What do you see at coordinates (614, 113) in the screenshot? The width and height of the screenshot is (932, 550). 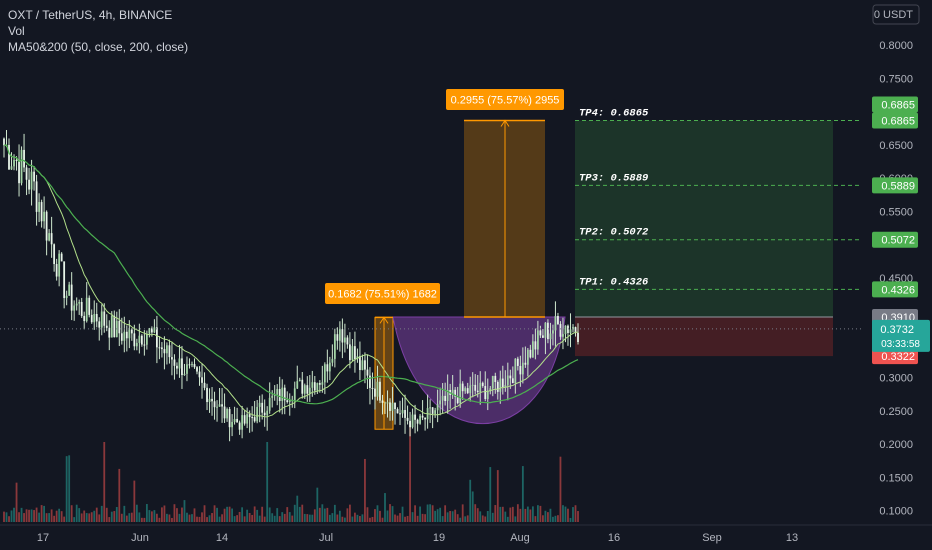 I see `tp-label-4: TP4: 0.6865` at bounding box center [614, 113].